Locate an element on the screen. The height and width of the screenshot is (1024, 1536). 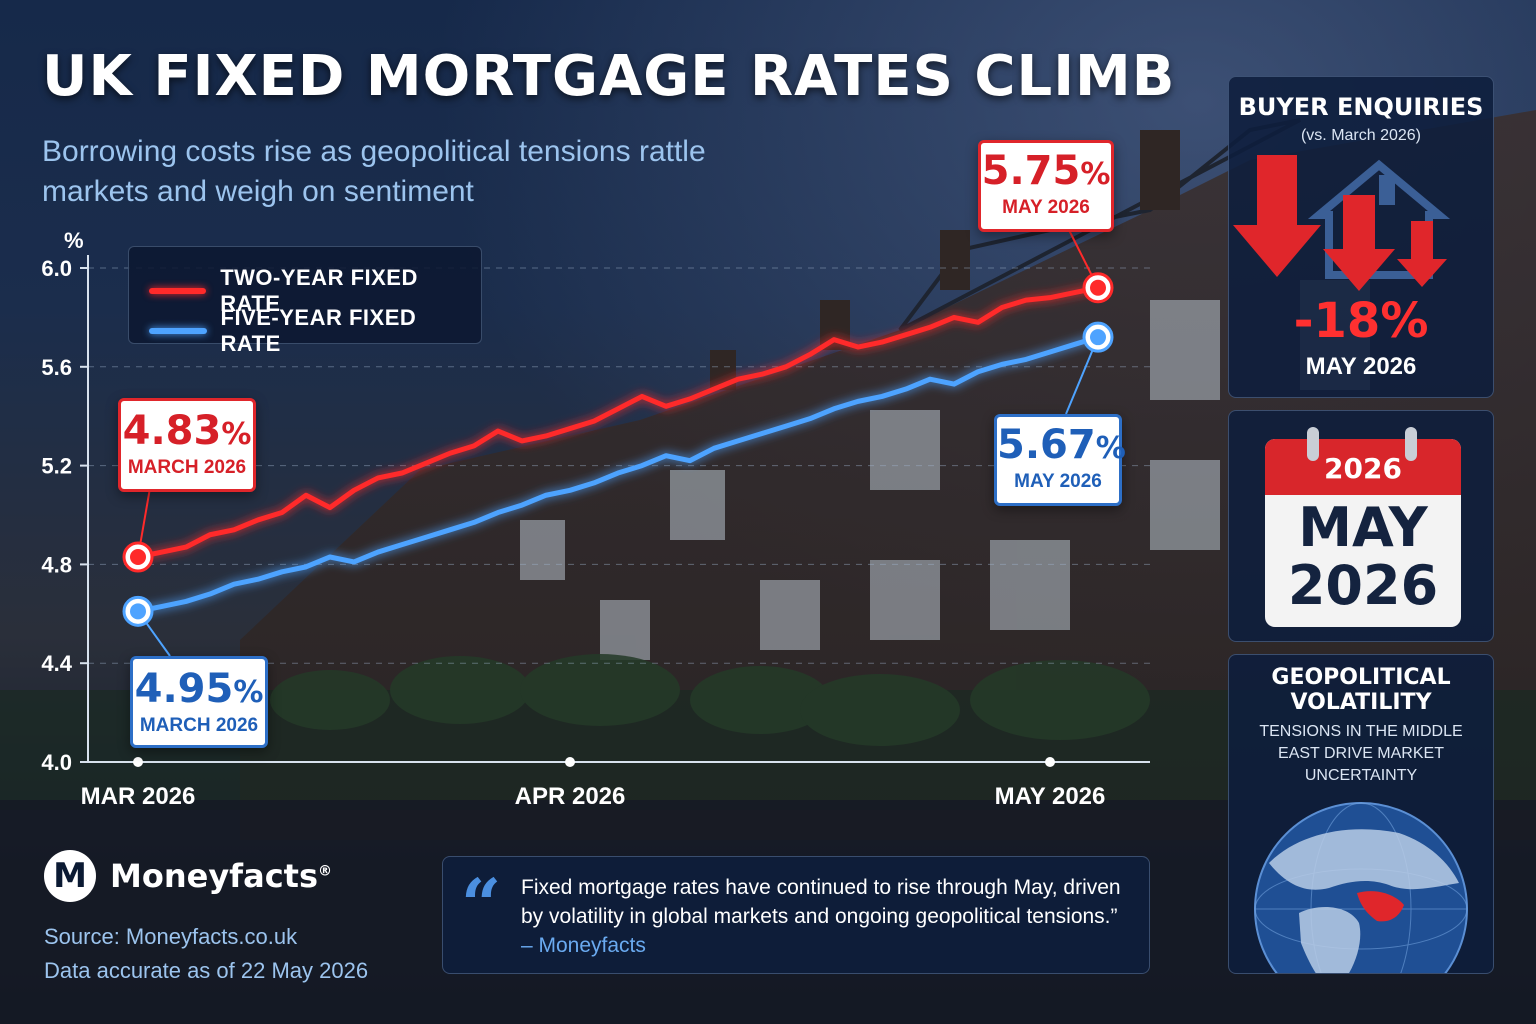
quote-attribution: – Moneyfacts is located at coordinates (583, 945).